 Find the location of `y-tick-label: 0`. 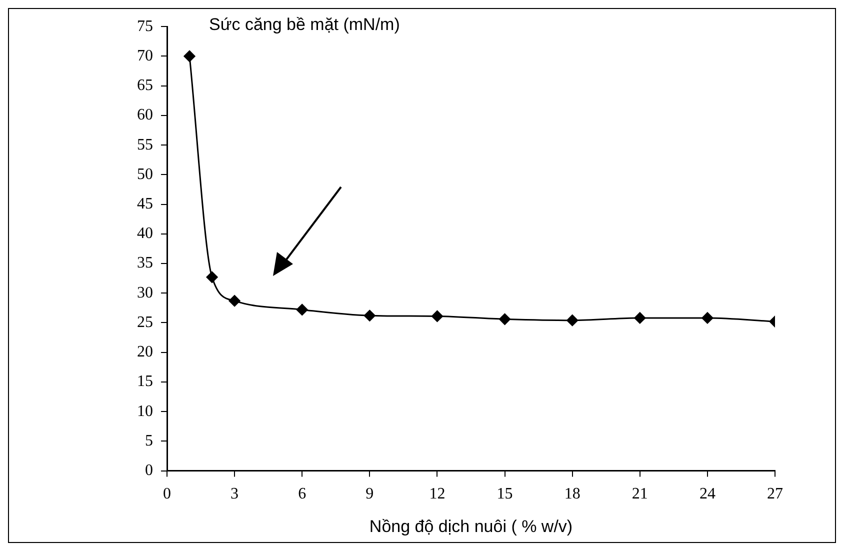

y-tick-label: 0 is located at coordinates (149, 471).